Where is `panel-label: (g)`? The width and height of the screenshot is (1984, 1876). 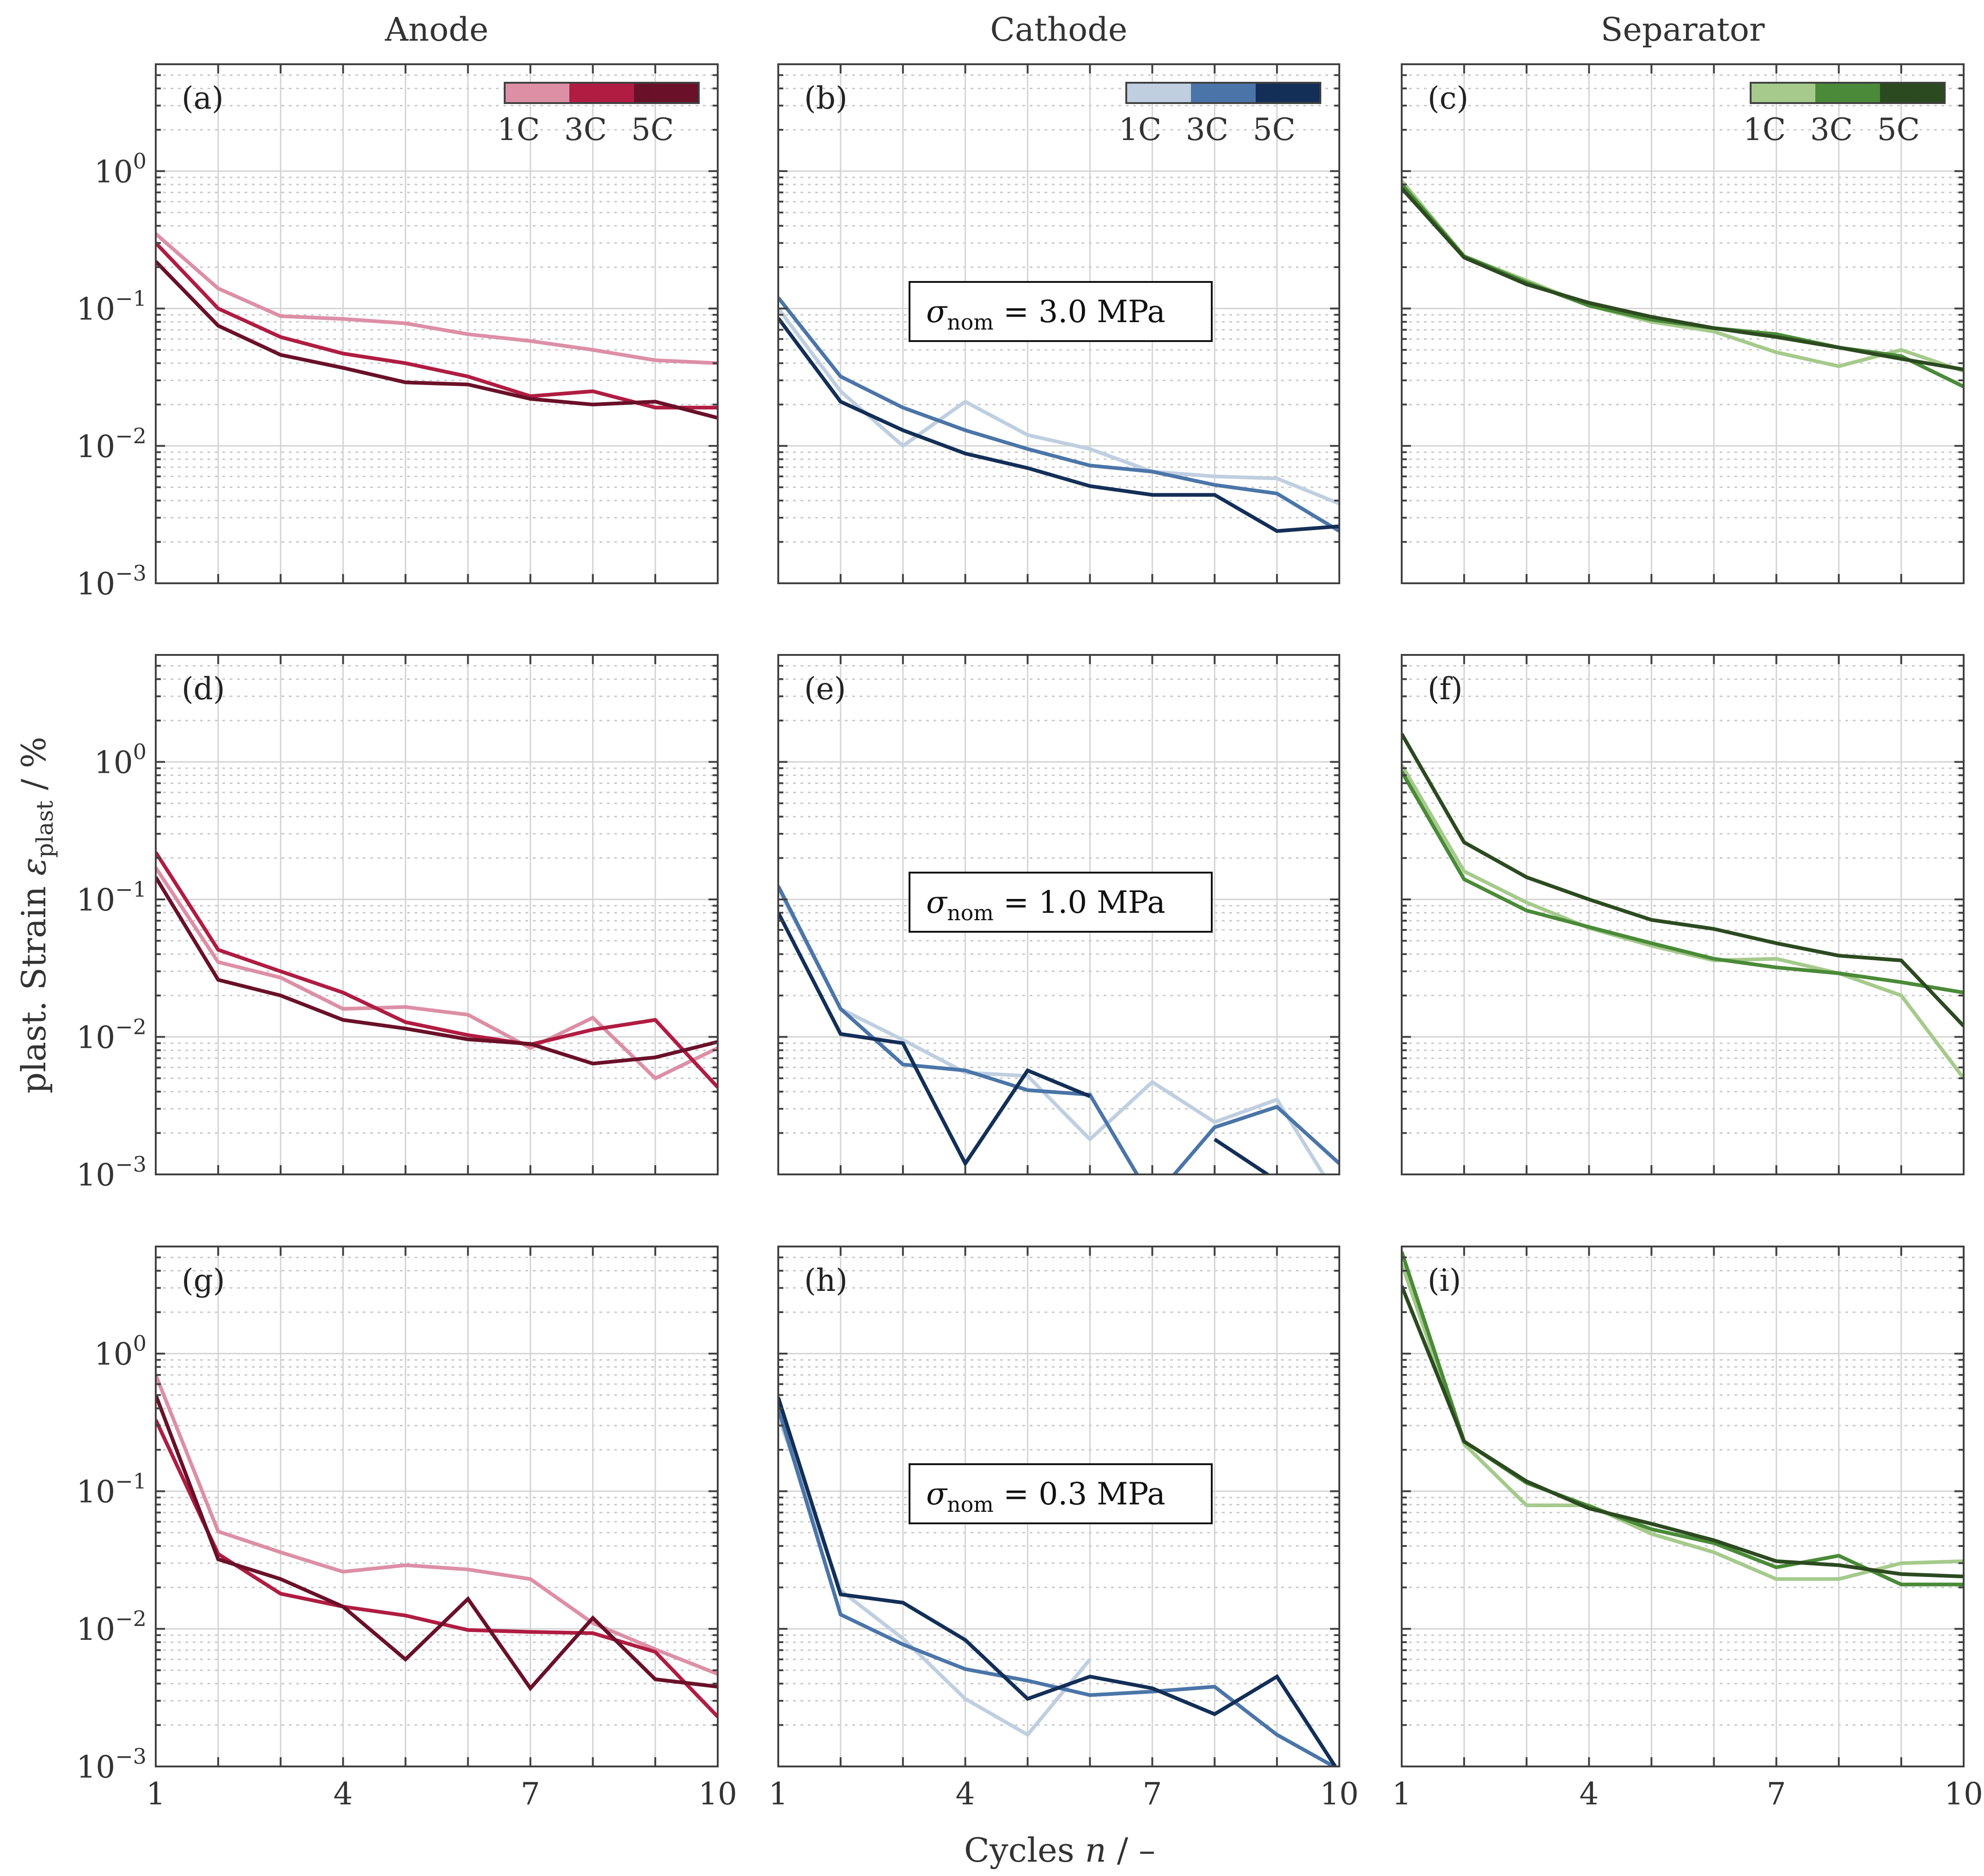 panel-label: (g) is located at coordinates (203, 1280).